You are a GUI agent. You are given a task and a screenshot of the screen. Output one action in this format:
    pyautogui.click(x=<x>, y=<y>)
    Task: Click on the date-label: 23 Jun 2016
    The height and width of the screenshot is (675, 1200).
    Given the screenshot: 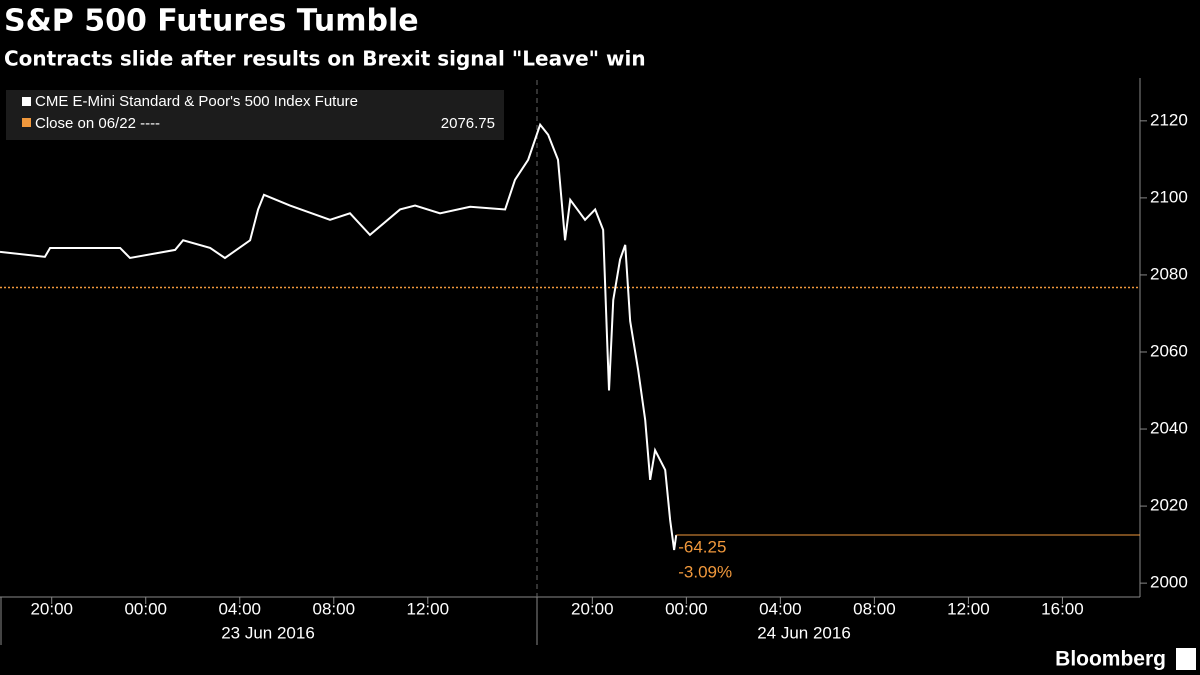 What is the action you would take?
    pyautogui.click(x=268, y=632)
    